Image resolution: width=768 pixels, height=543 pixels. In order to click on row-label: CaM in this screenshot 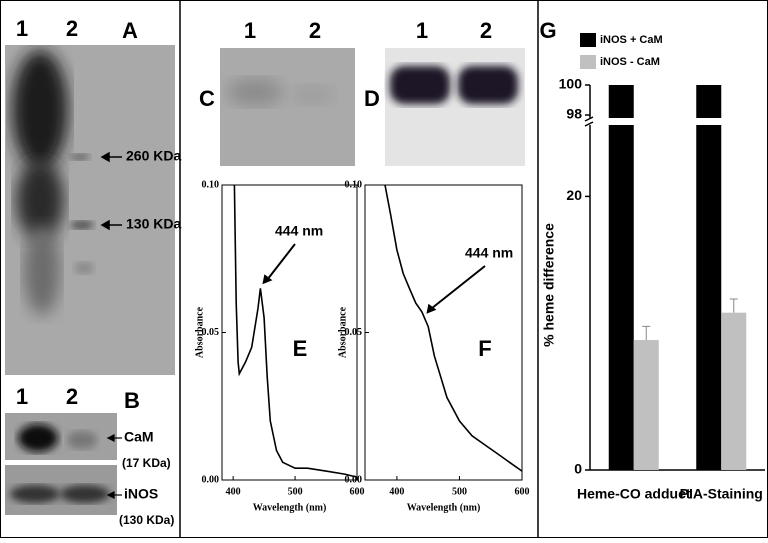, I will do `click(139, 437)`.